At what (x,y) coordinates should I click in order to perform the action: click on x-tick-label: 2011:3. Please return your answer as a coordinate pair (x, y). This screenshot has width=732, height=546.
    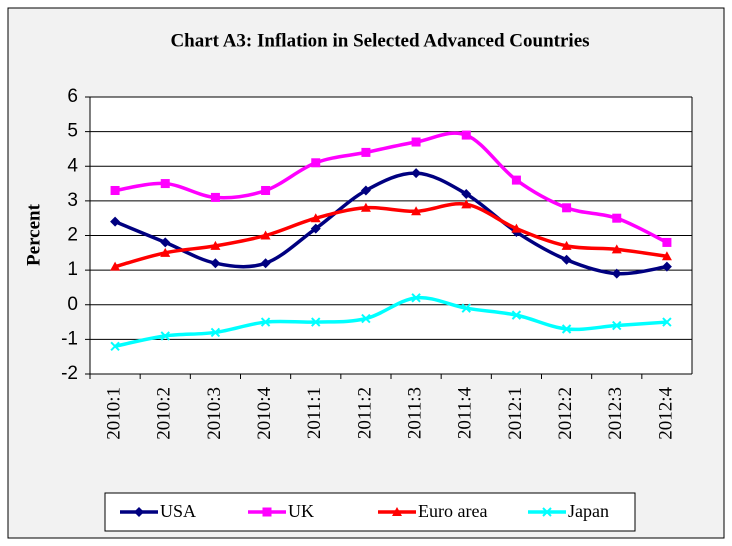
    Looking at the image, I should click on (414, 413).